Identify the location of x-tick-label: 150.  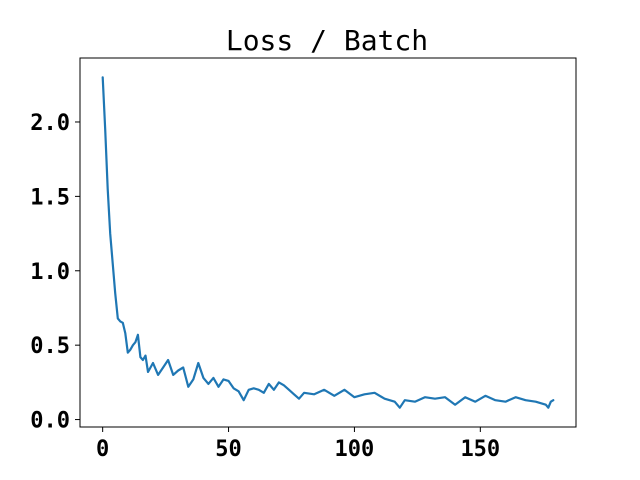
(480, 449).